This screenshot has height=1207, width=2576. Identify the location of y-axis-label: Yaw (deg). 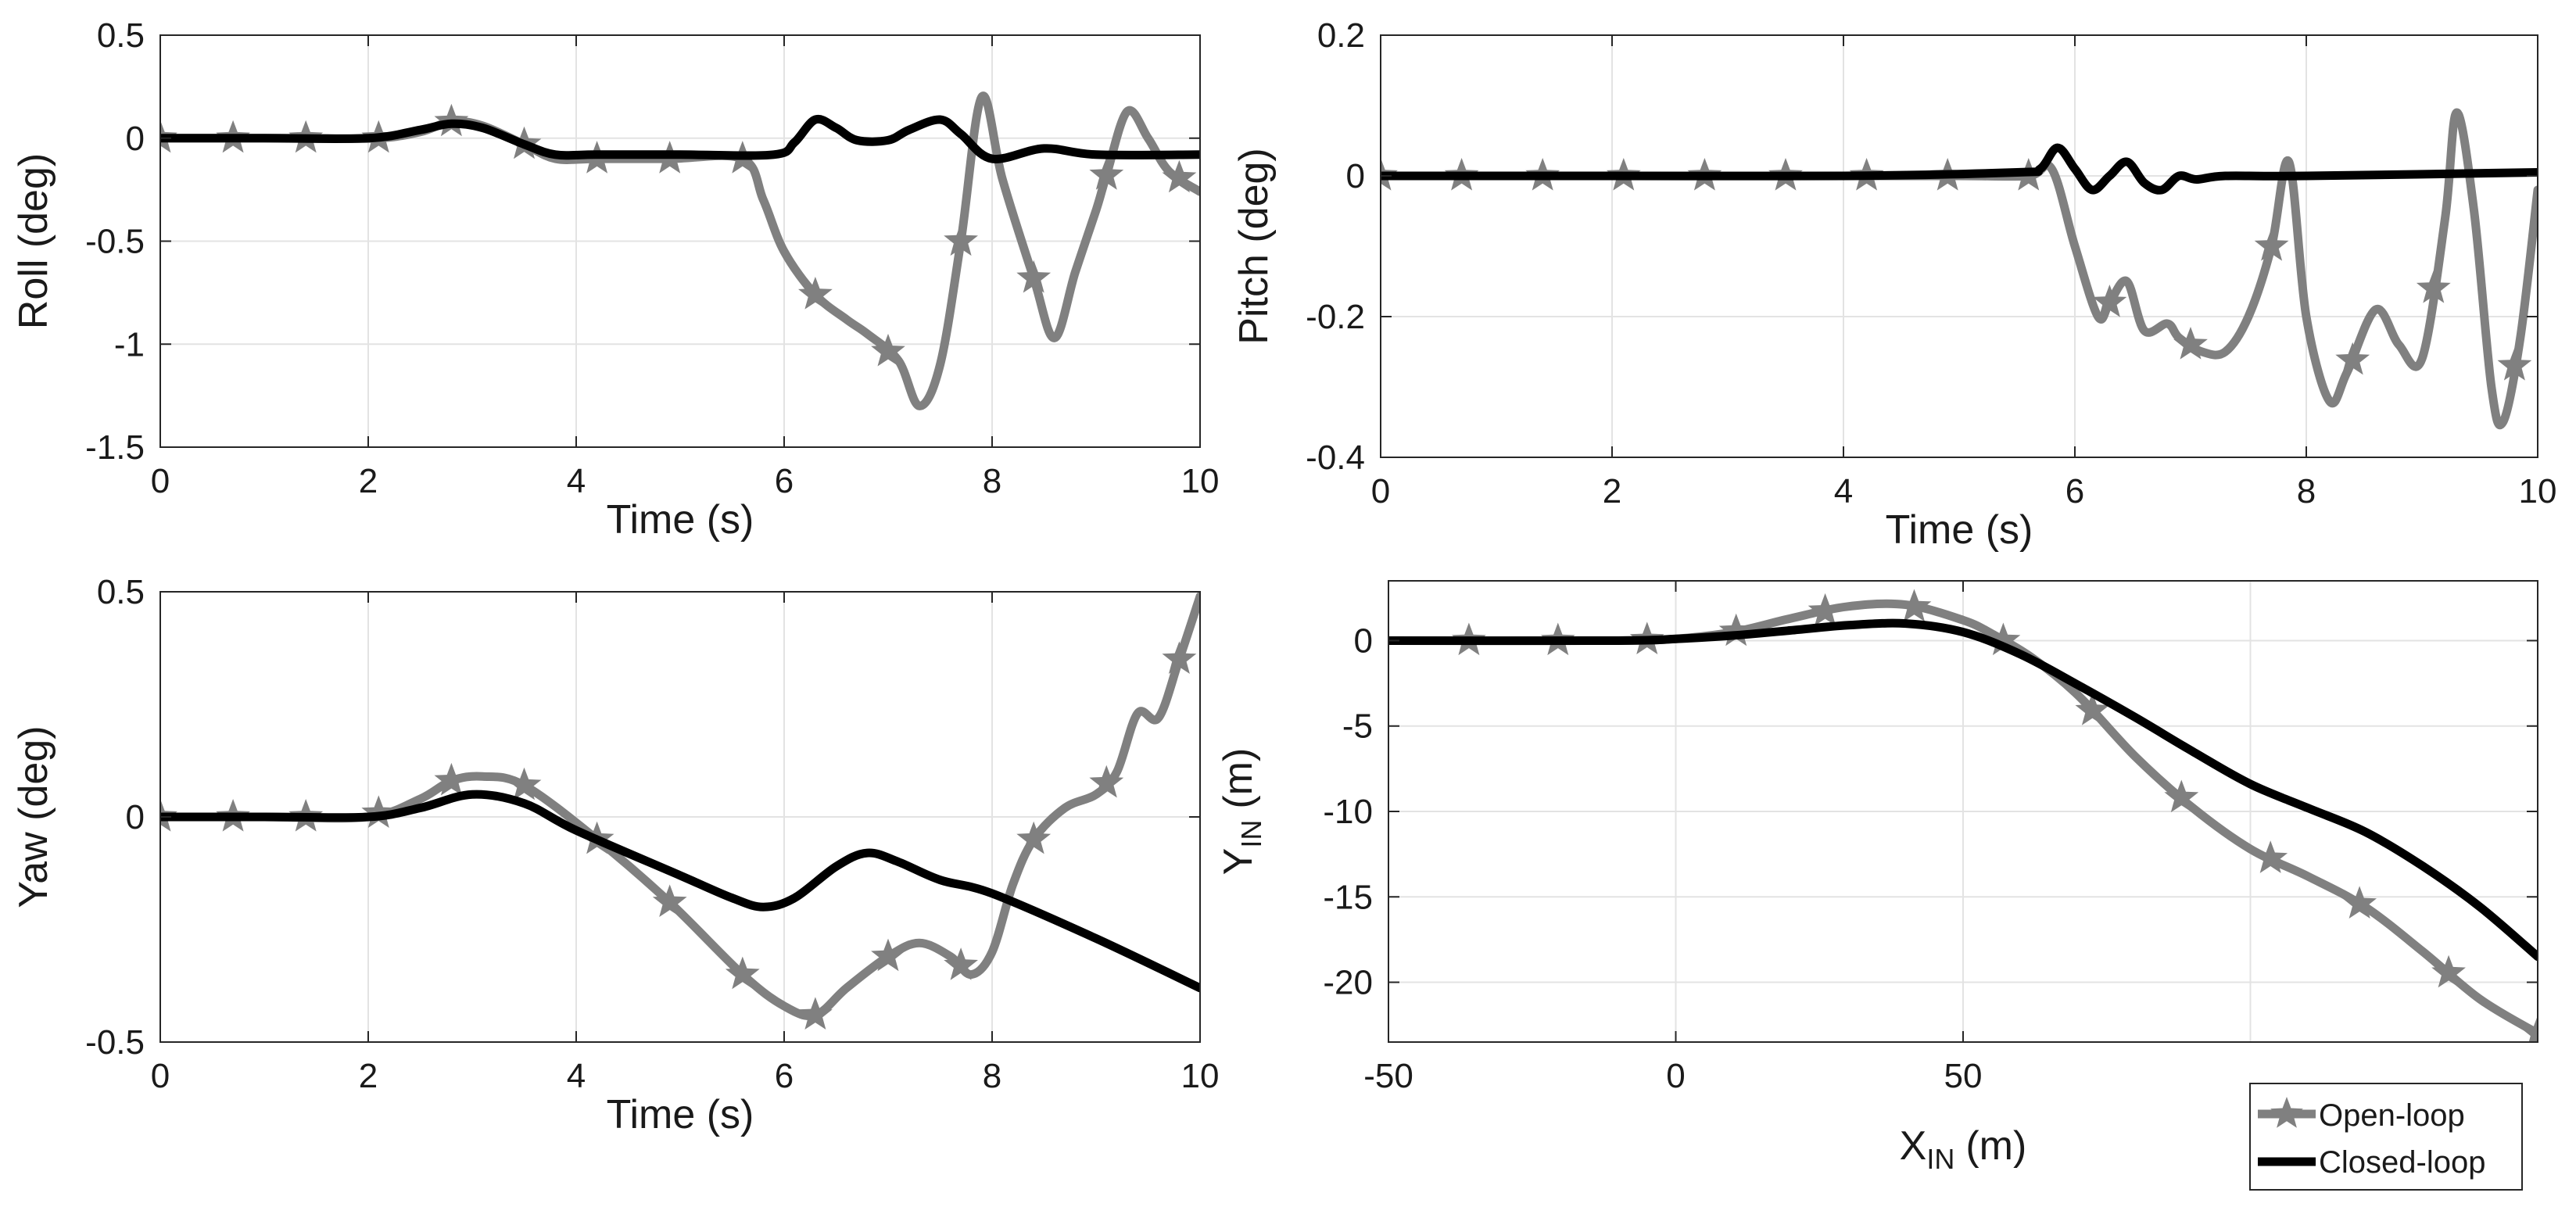
(33, 816).